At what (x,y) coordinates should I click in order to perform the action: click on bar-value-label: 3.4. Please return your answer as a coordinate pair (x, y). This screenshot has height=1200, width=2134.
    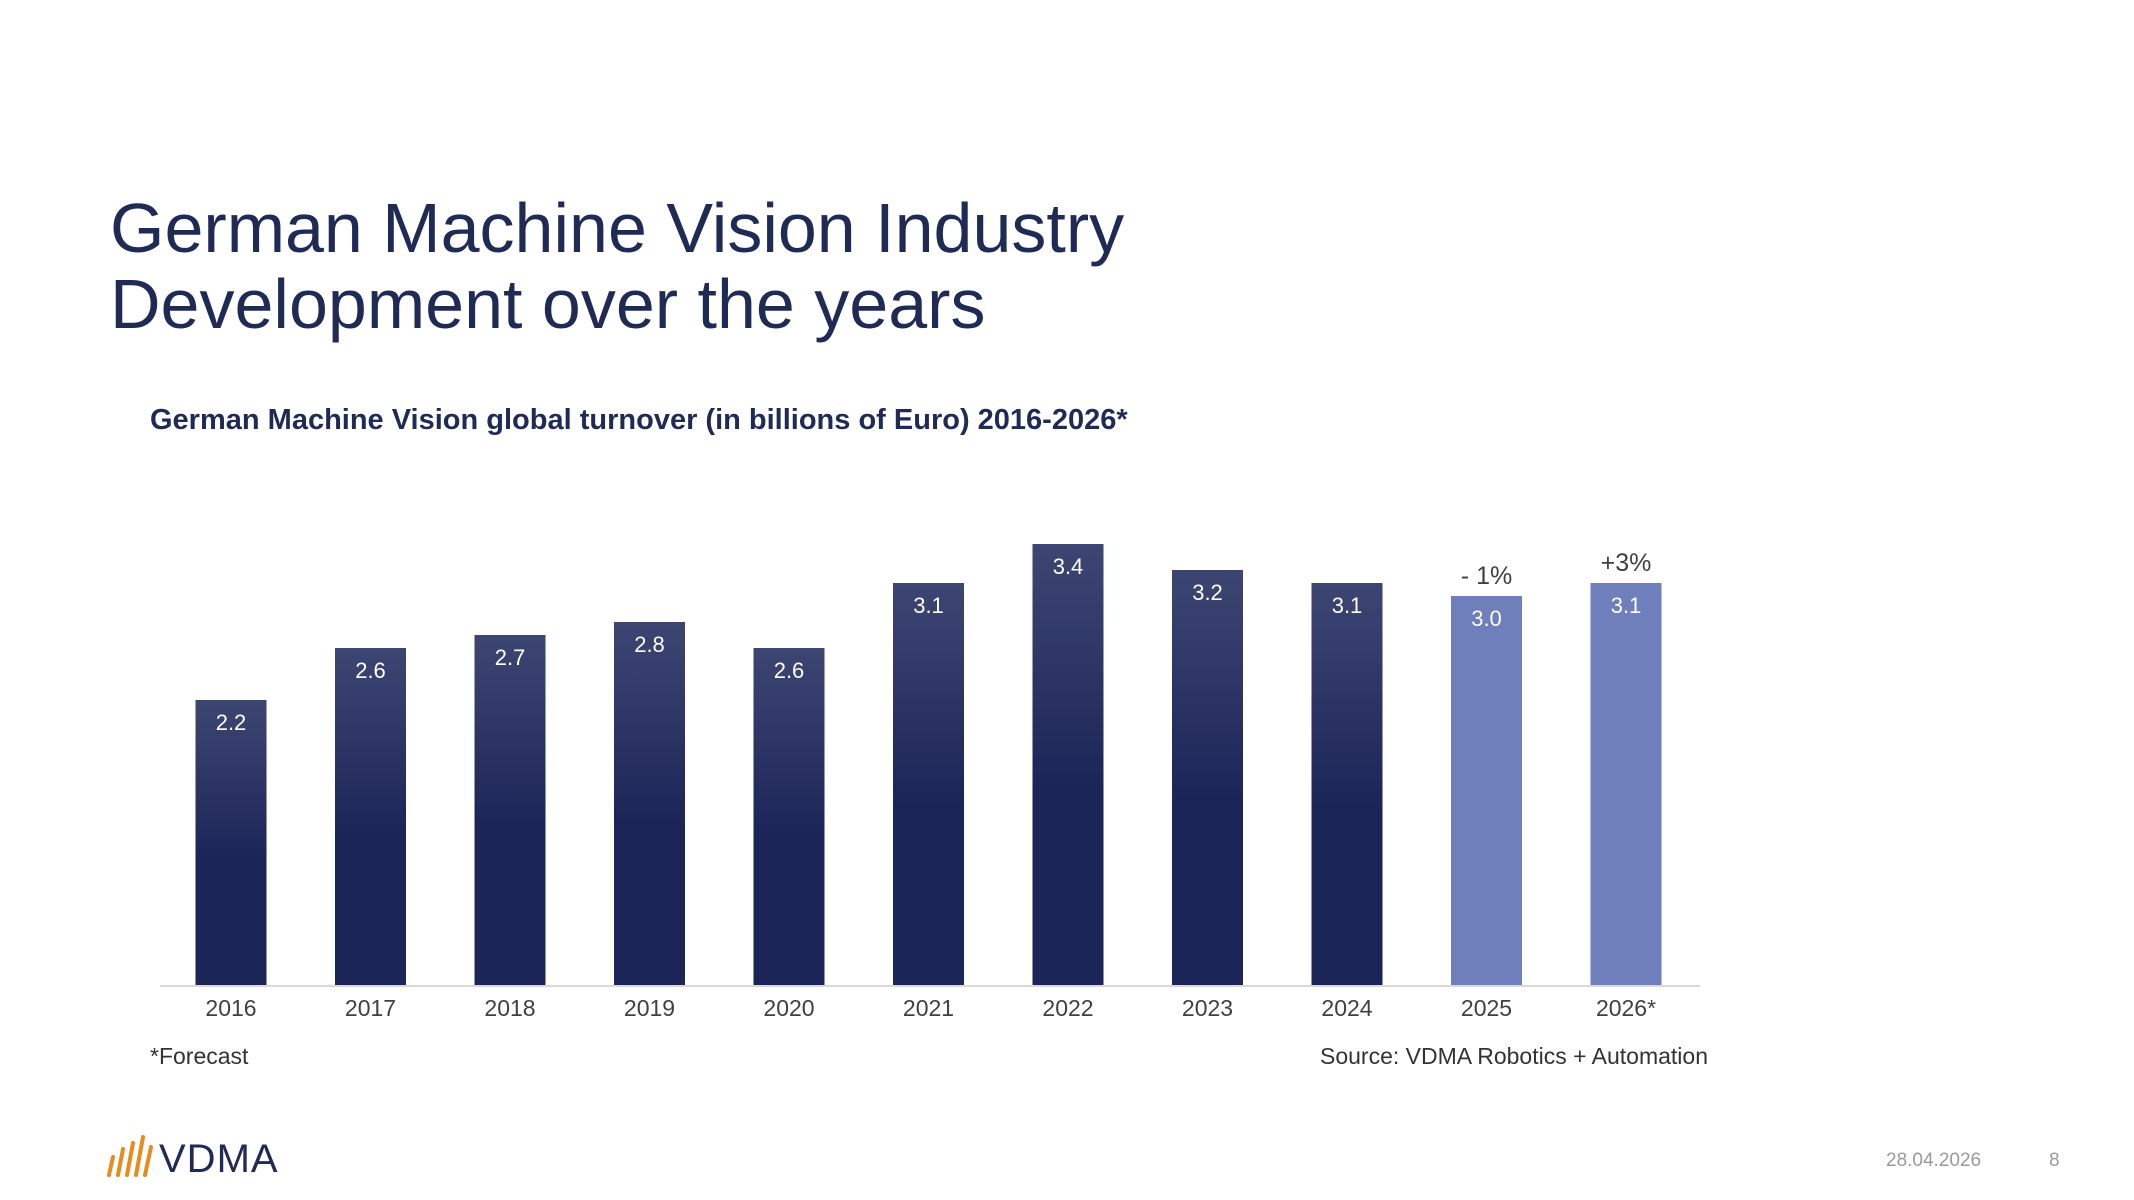
    Looking at the image, I should click on (1068, 566).